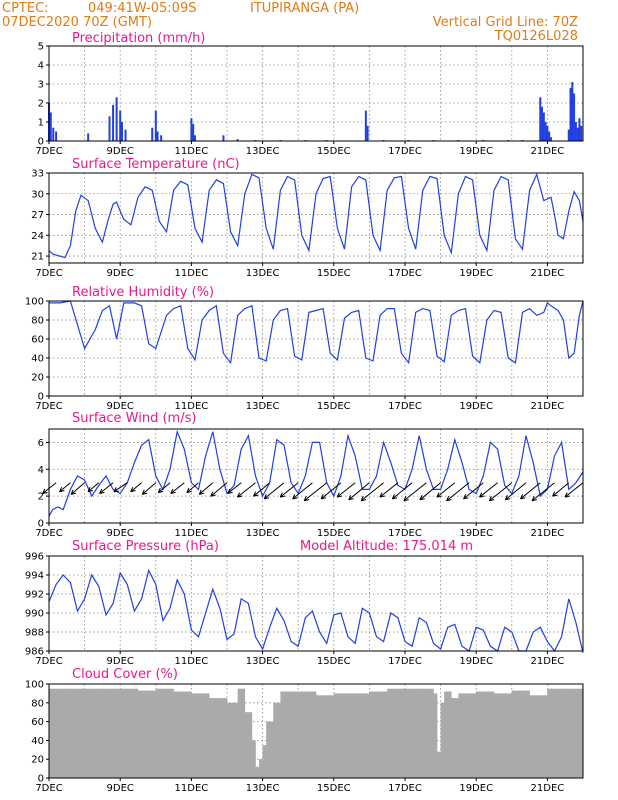 This screenshot has height=800, width=618. Describe the element at coordinates (405, 661) in the screenshot. I see `x-tick-label: 17DEC` at that location.